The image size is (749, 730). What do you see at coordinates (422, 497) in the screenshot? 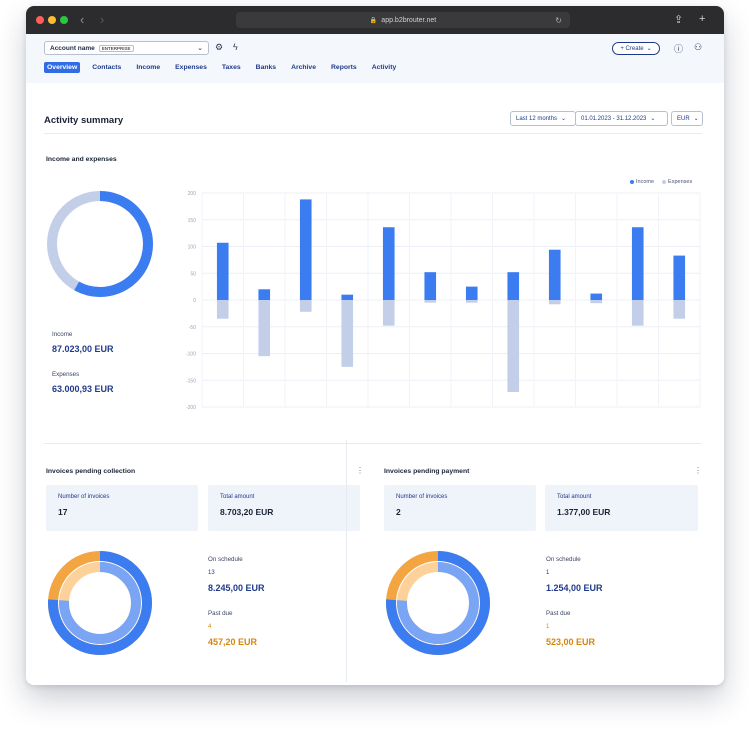
I see `num-invoices-label: Number of invoices` at bounding box center [422, 497].